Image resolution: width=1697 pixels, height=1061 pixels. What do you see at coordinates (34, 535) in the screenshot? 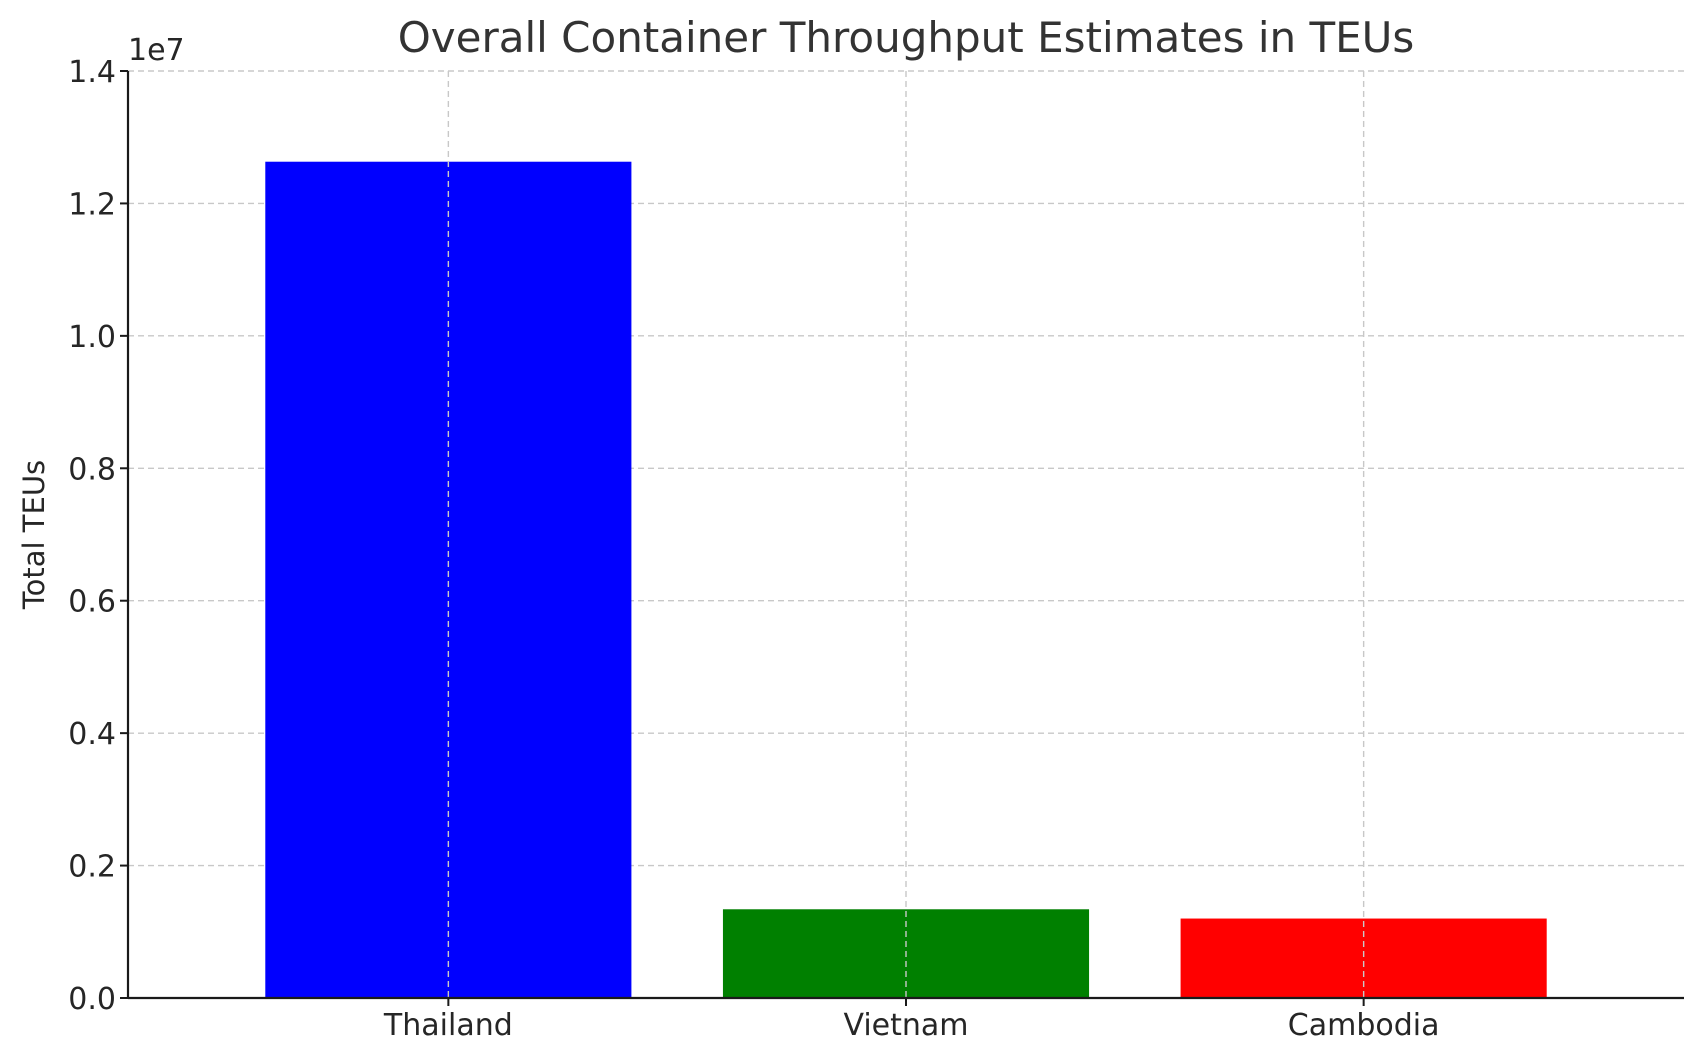
I see `y-axis-label: Total TEUs` at bounding box center [34, 535].